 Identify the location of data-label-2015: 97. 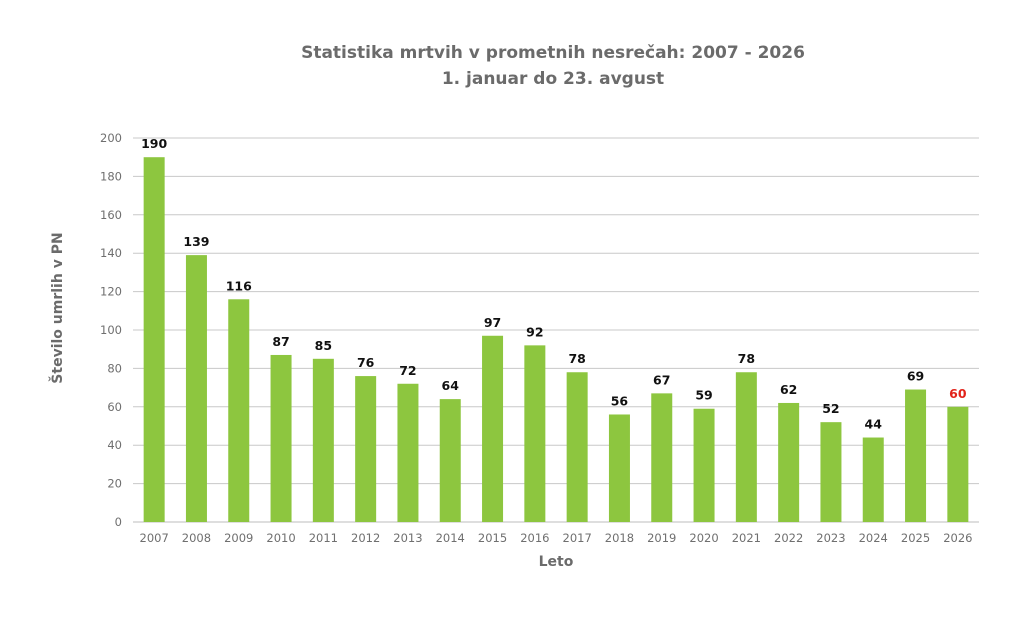
(492, 322).